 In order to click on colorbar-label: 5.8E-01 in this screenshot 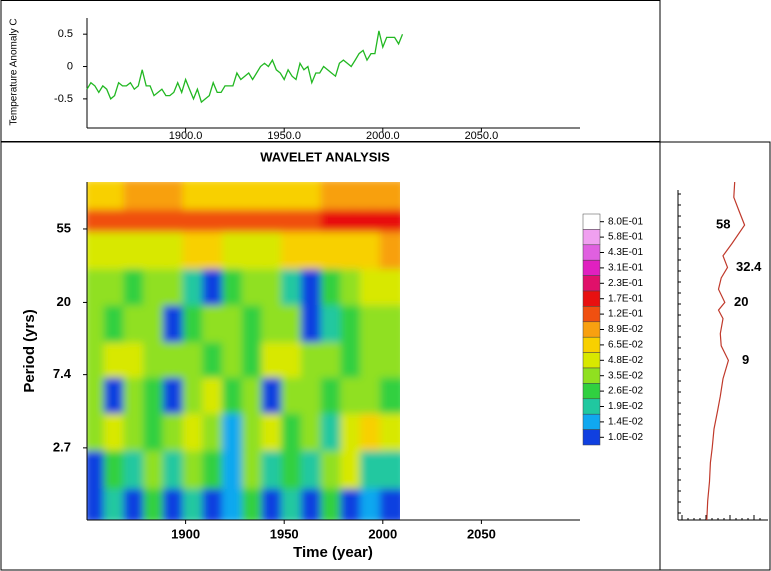, I will do `click(625, 237)`.